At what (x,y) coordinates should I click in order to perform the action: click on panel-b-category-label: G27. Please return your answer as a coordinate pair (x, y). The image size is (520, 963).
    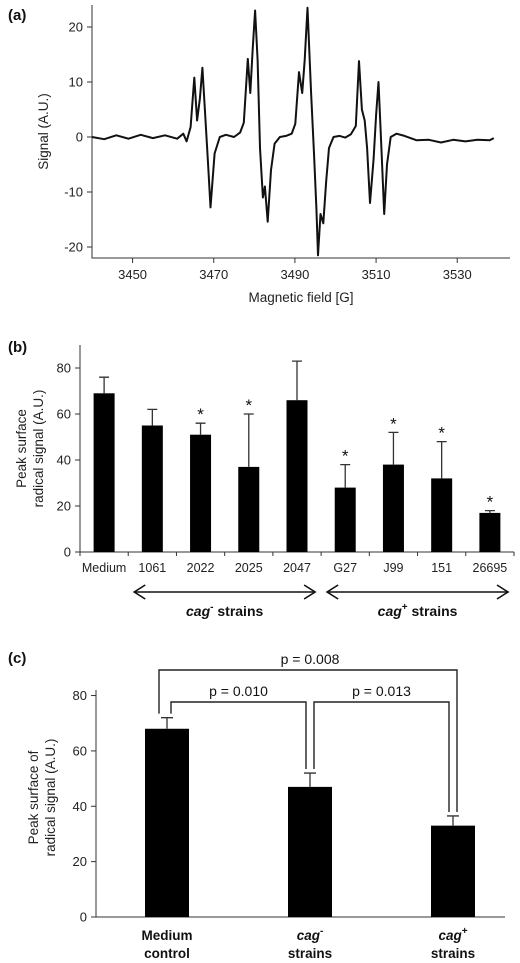
    Looking at the image, I should click on (345, 568).